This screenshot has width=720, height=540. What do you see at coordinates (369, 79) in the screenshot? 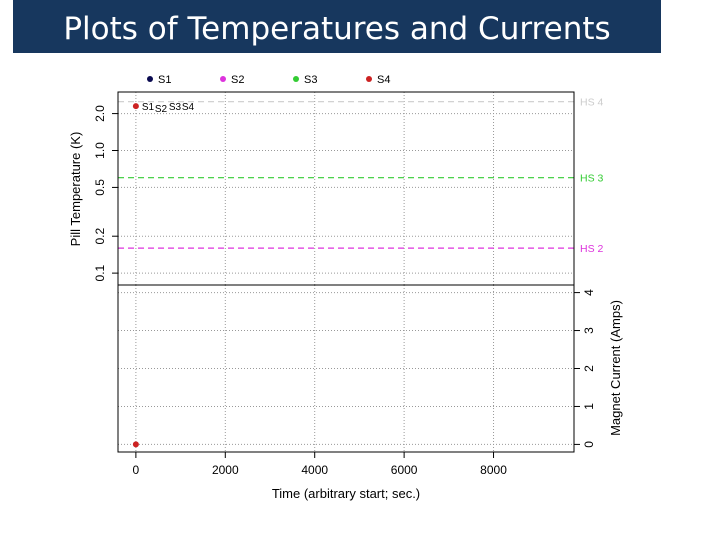
I see `legend-marker-s4` at bounding box center [369, 79].